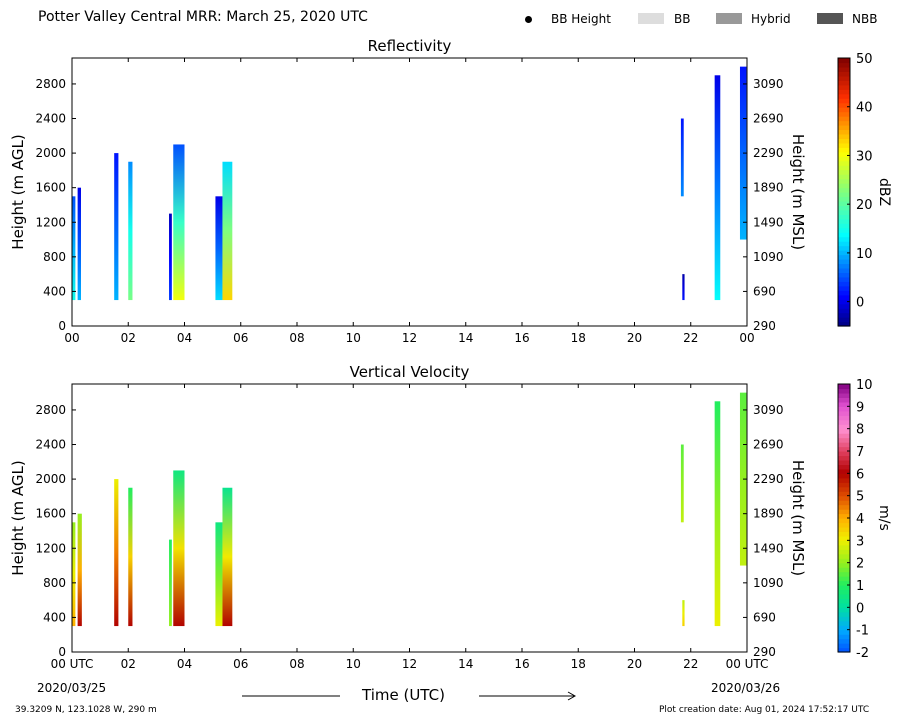 This screenshot has height=725, width=900. Describe the element at coordinates (572, 696) in the screenshot. I see `arrow-right-icon` at that location.